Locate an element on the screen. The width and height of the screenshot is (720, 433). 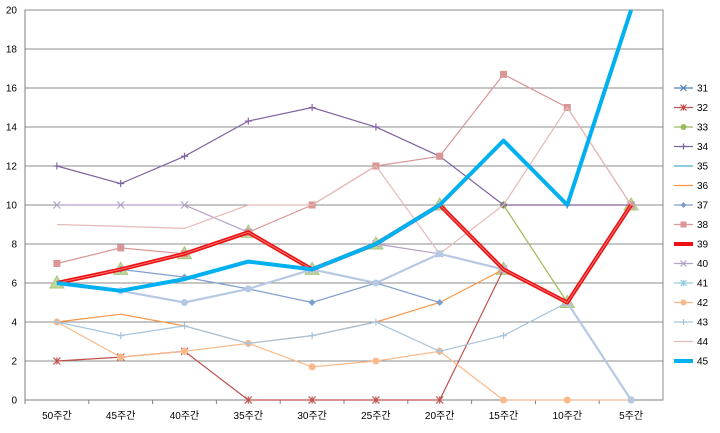
legend-label: 45 is located at coordinates (703, 362).